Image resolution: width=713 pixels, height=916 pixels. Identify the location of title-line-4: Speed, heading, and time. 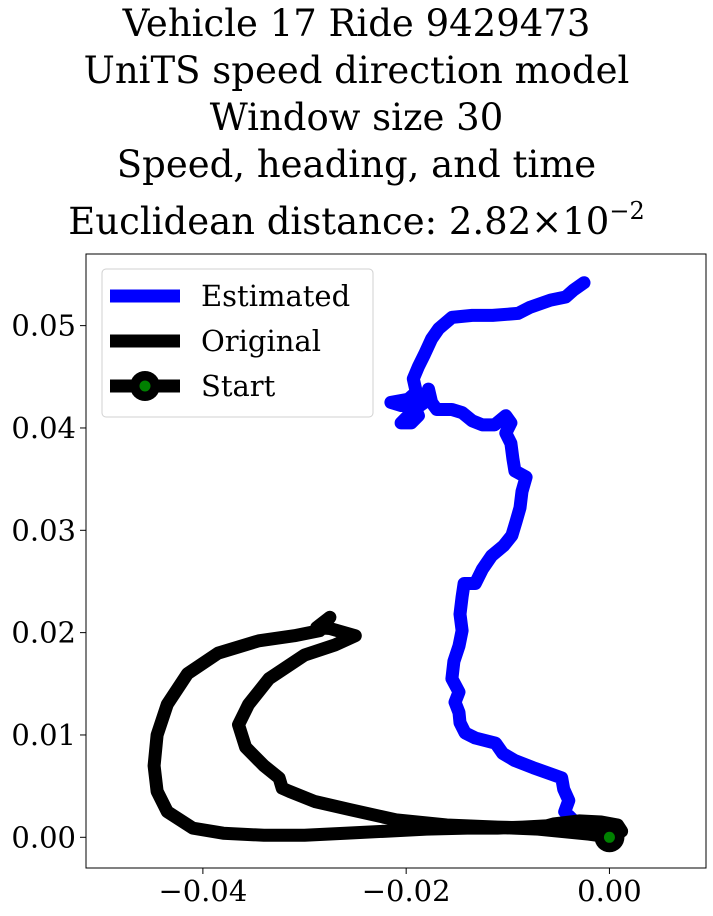
(356, 164).